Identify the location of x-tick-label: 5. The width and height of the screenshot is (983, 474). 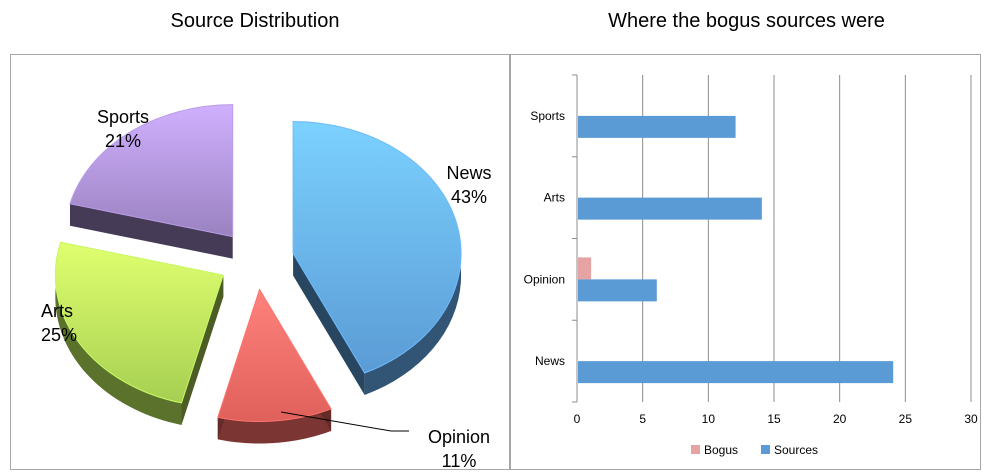
(642, 419).